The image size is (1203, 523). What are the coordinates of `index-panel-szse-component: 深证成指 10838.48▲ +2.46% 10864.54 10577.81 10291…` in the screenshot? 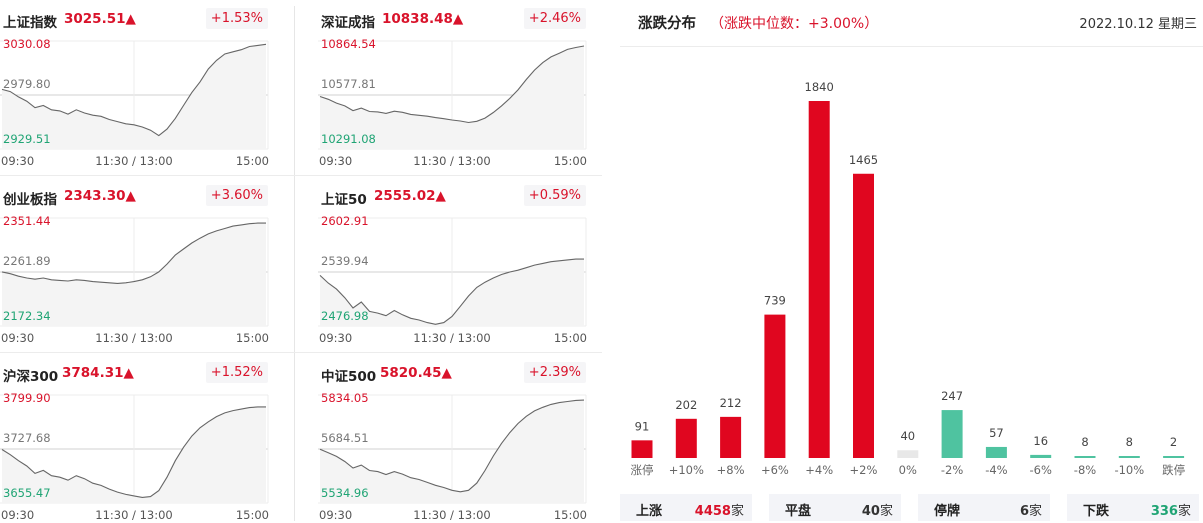 It's located at (454, 89).